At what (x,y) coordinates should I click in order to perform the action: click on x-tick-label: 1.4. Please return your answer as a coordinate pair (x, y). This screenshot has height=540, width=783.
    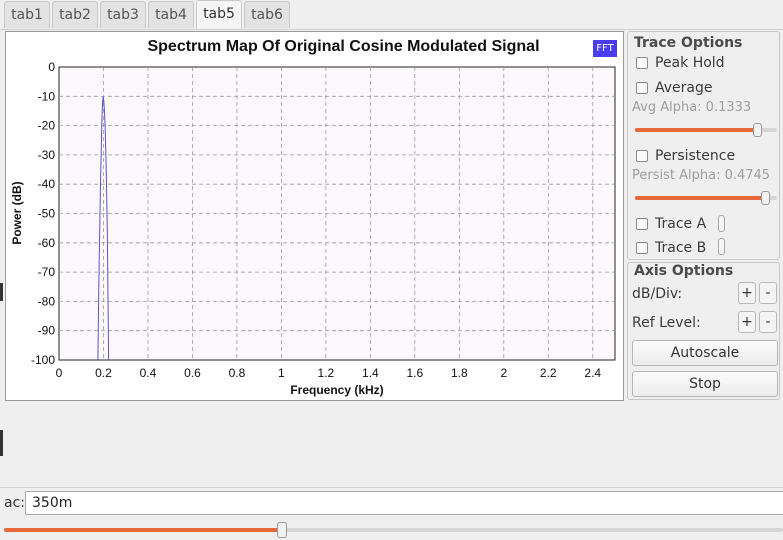
    Looking at the image, I should click on (370, 373).